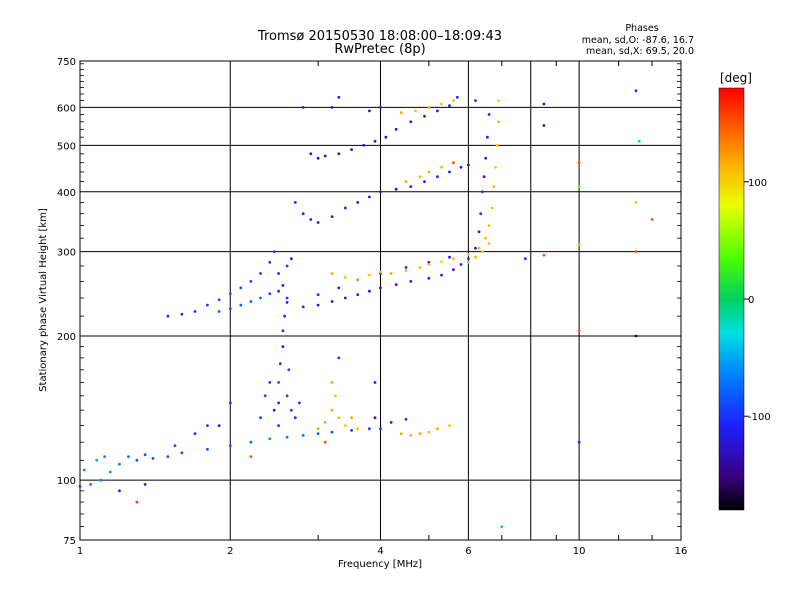 This screenshot has height=604, width=800. What do you see at coordinates (230, 551) in the screenshot?
I see `x-tick-label: 2` at bounding box center [230, 551].